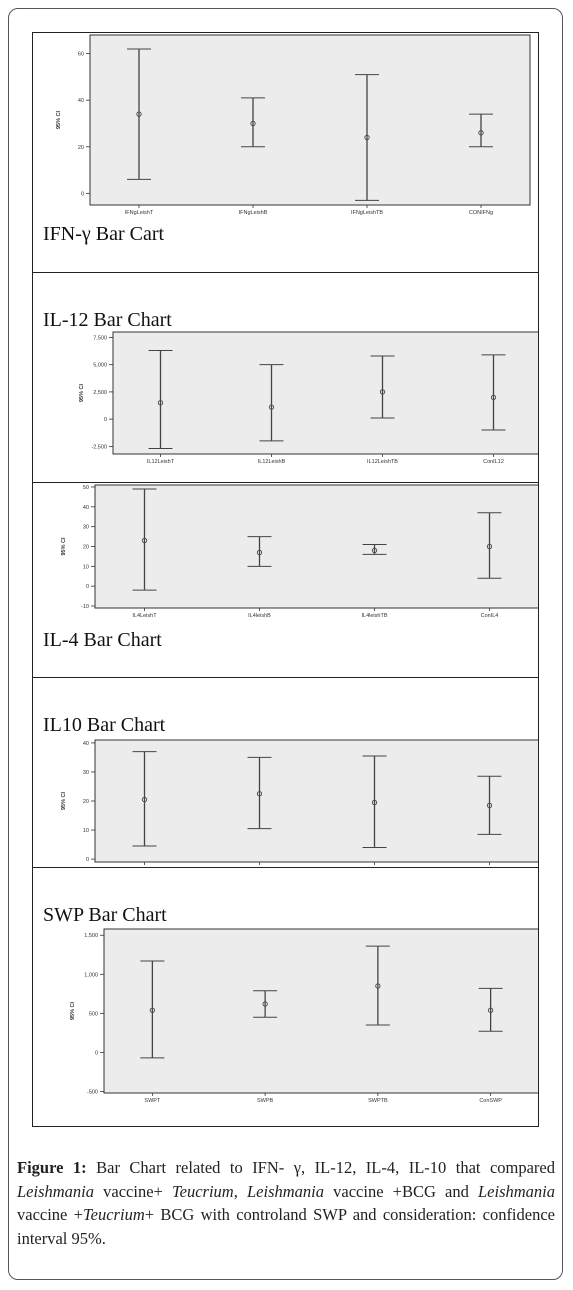 Image resolution: width=573 pixels, height=1290 pixels. I want to click on chart-title: SWP Bar Chart, so click(105, 915).